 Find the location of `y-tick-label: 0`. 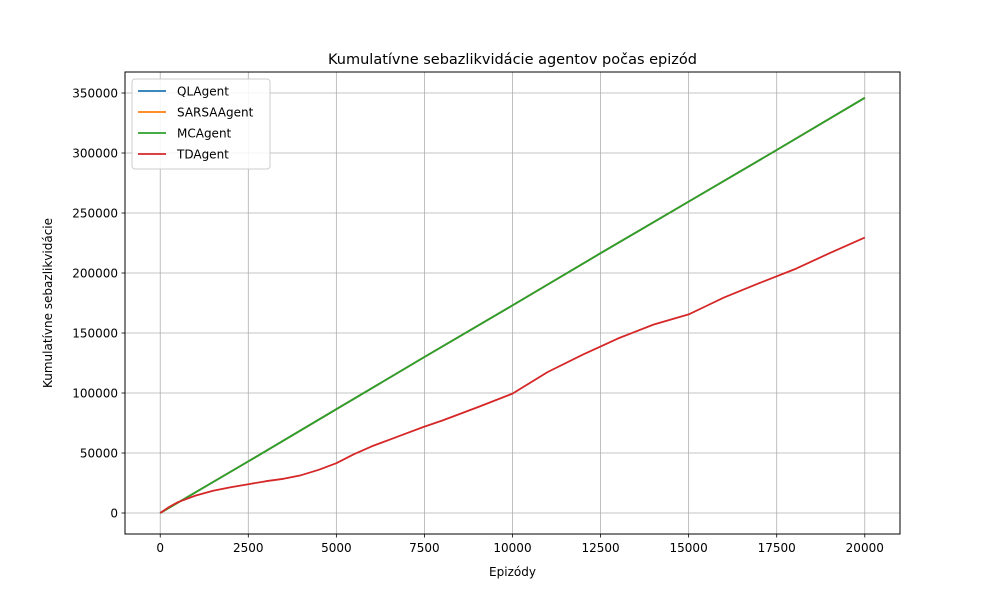

y-tick-label: 0 is located at coordinates (114, 514).